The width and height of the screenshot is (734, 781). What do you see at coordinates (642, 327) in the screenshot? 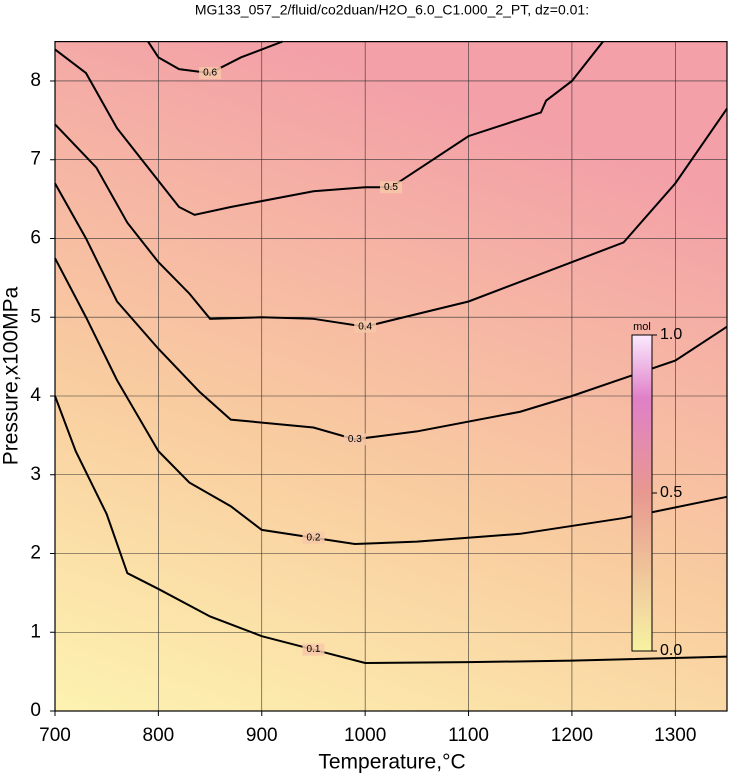
I see `colorbar-label: mol` at bounding box center [642, 327].